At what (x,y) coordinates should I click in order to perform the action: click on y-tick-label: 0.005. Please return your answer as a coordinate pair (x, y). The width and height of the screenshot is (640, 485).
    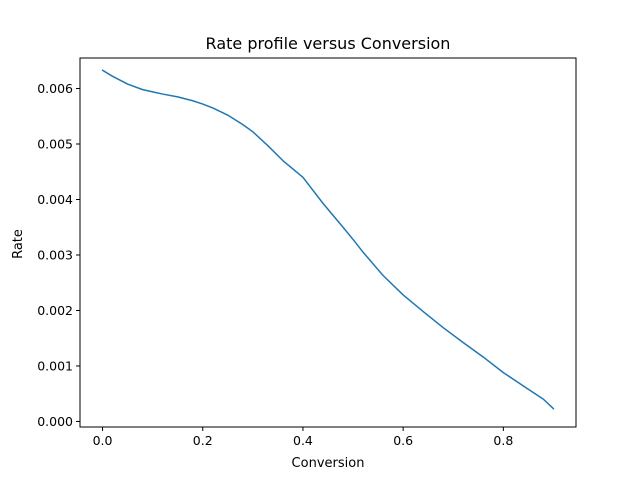
    Looking at the image, I should click on (55, 144).